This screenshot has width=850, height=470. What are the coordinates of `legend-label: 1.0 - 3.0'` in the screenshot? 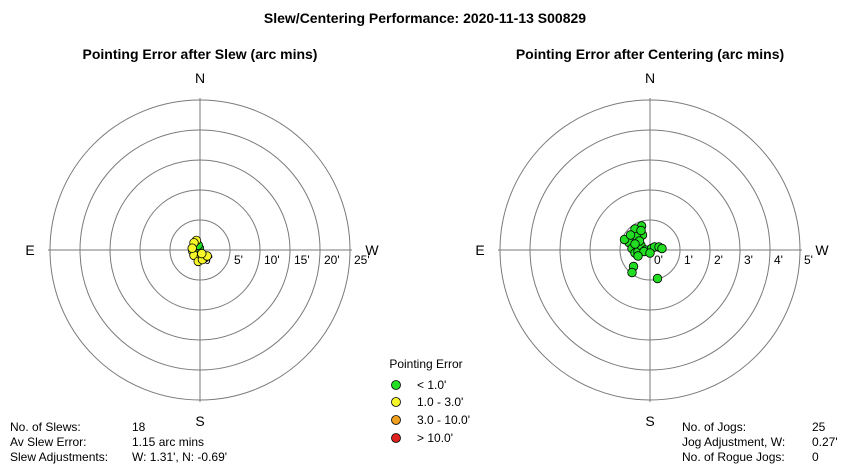 It's located at (440, 402).